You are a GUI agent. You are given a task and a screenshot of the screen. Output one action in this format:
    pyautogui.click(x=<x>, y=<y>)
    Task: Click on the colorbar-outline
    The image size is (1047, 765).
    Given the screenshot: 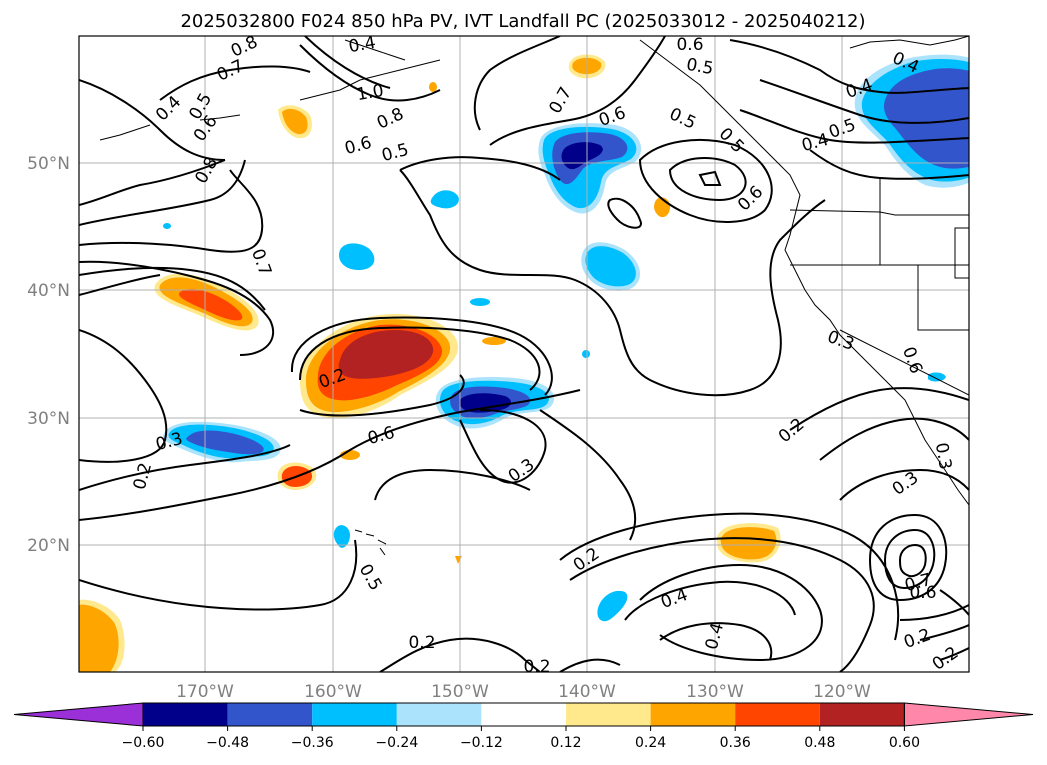 What is the action you would take?
    pyautogui.click(x=523, y=714)
    